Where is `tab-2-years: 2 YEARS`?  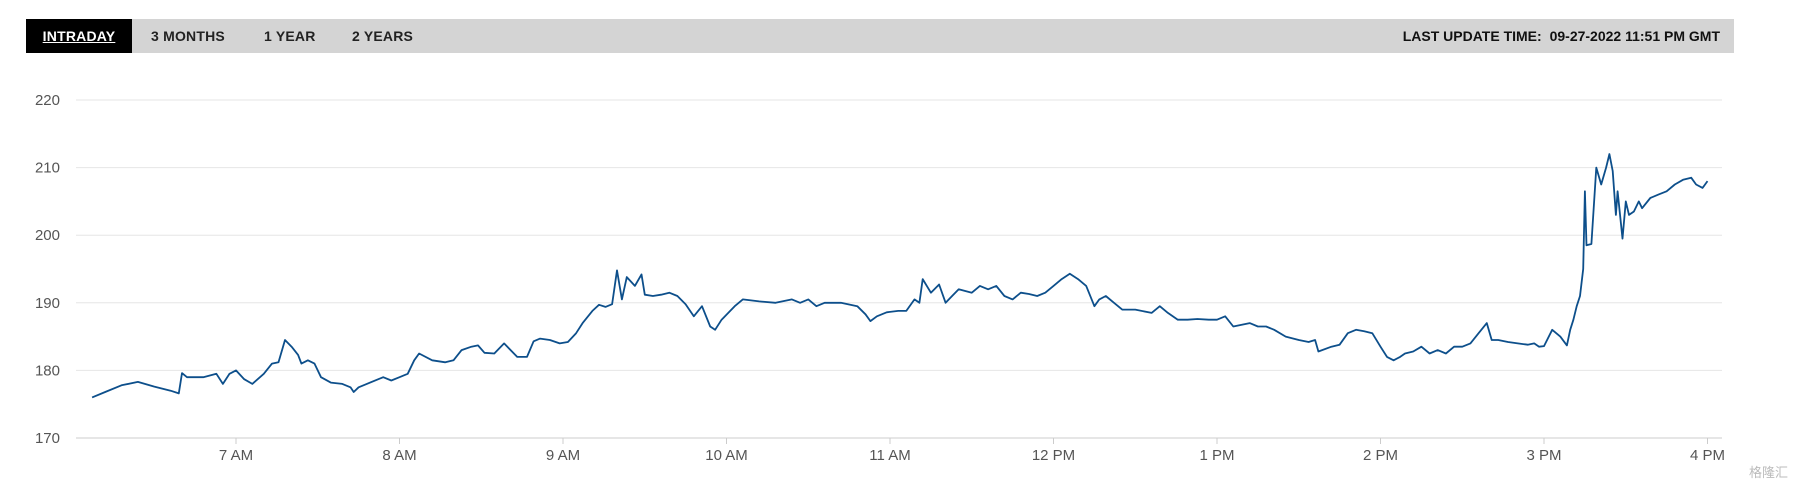 tab-2-years: 2 YEARS is located at coordinates (383, 36).